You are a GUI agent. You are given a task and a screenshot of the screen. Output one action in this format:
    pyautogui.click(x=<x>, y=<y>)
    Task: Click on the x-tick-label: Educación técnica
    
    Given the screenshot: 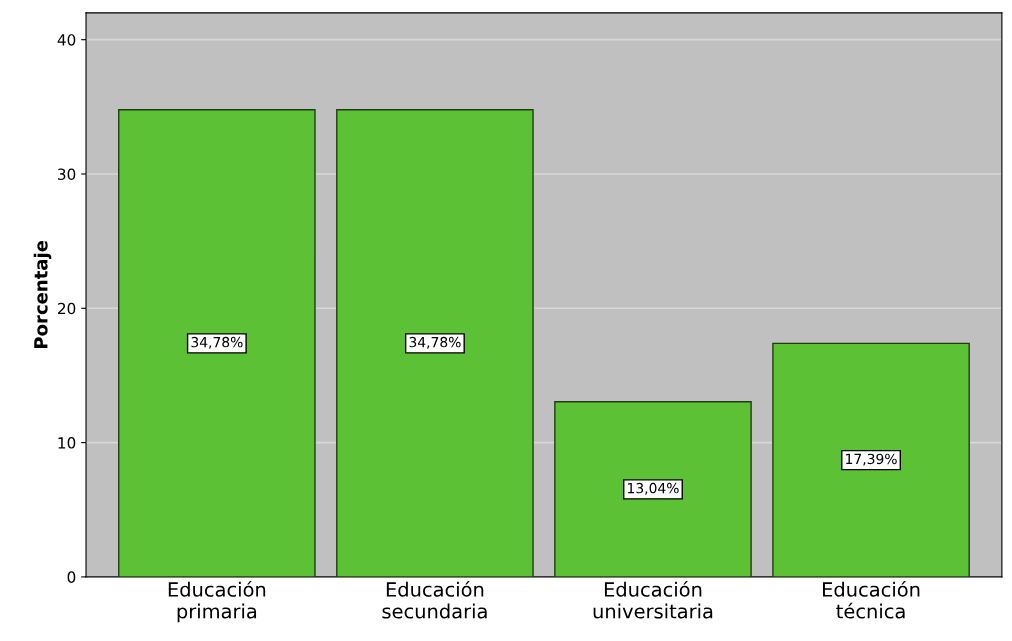 What is the action you would take?
    pyautogui.click(x=871, y=599)
    